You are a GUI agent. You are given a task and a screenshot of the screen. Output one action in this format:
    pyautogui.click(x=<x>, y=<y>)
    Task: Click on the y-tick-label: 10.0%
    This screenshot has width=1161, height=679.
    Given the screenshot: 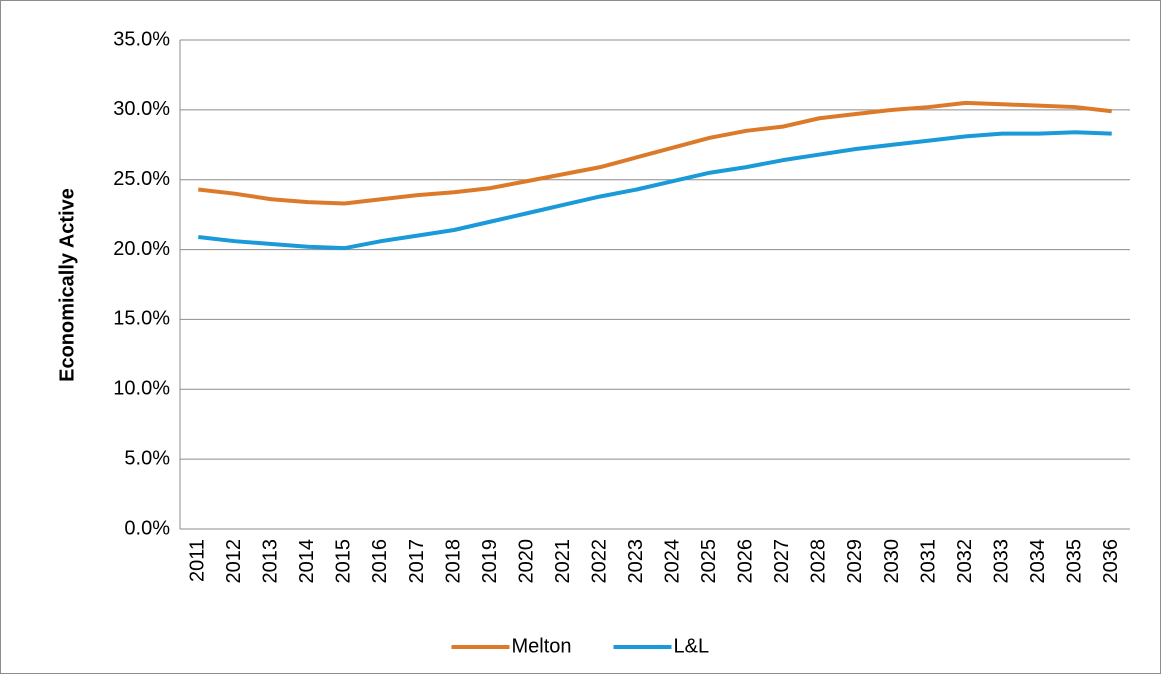 What is the action you would take?
    pyautogui.click(x=141, y=389)
    